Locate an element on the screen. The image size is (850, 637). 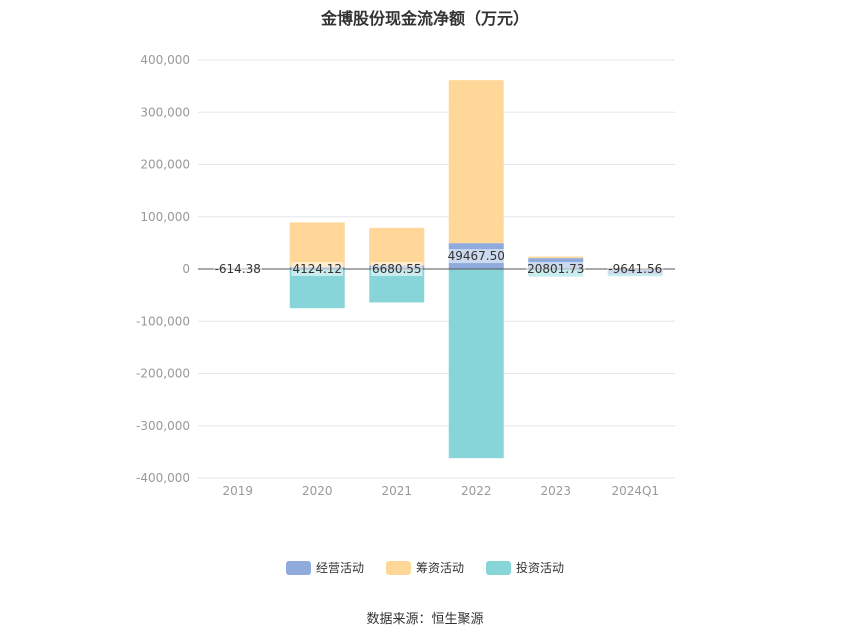
legend-label: 经营活动 is located at coordinates (339, 568).